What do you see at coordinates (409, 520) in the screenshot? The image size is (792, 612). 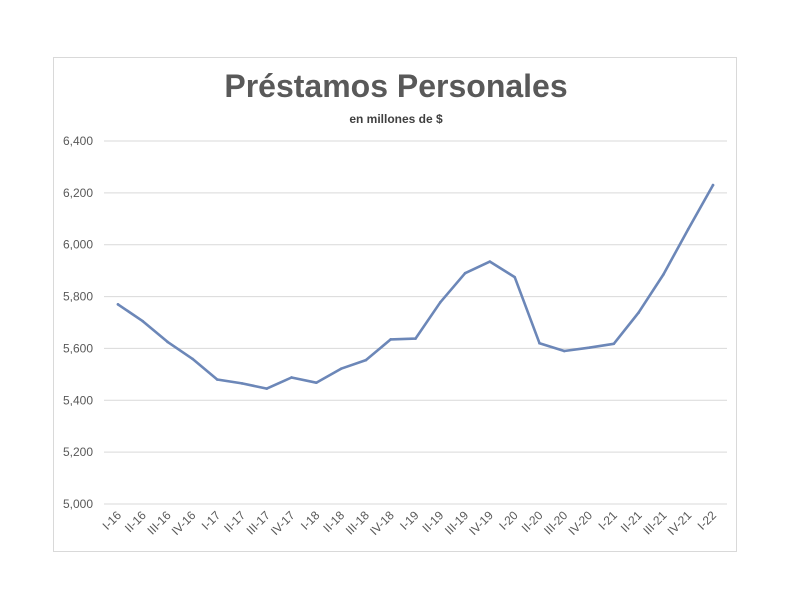 I see `x-tick-label: I-19` at bounding box center [409, 520].